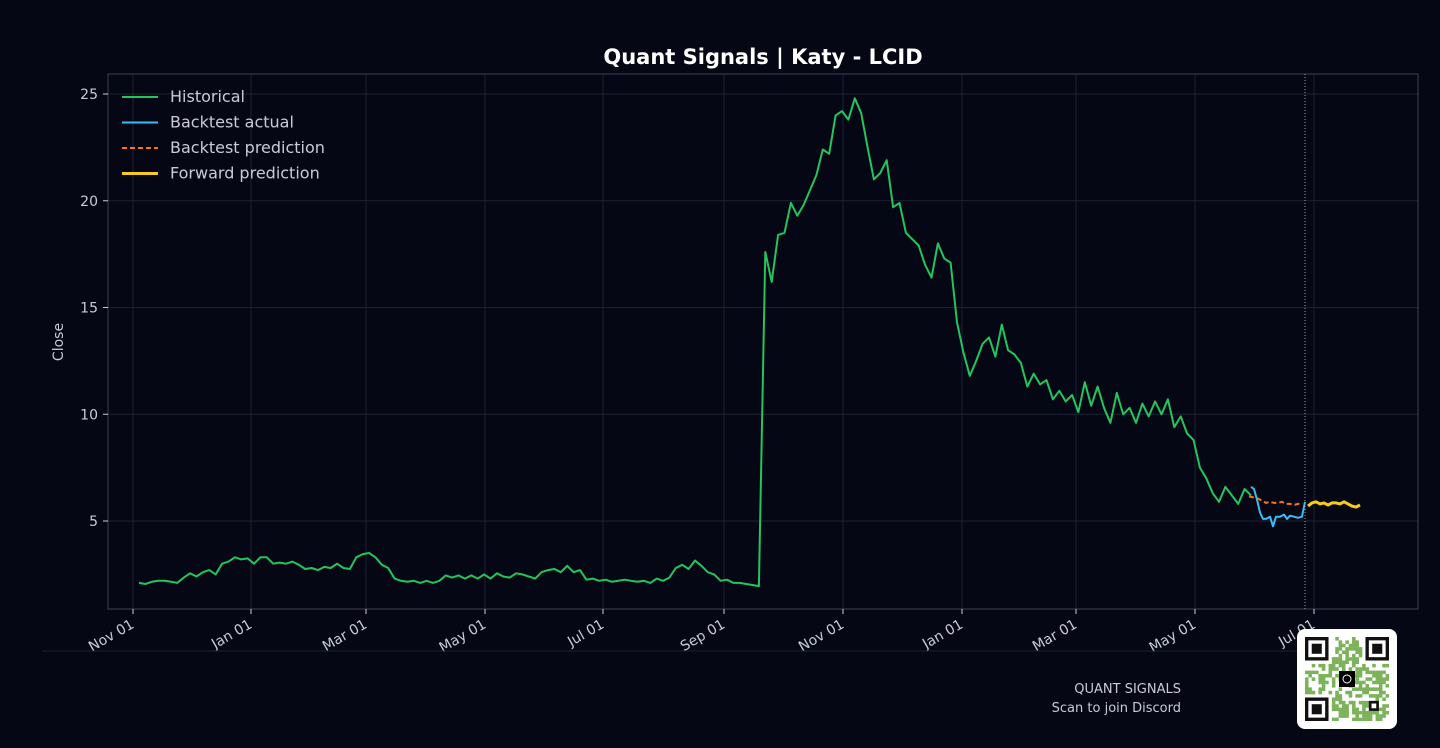 Image resolution: width=1440 pixels, height=748 pixels. I want to click on chart-title: Quant Signals | Katy - LCID, so click(762, 57).